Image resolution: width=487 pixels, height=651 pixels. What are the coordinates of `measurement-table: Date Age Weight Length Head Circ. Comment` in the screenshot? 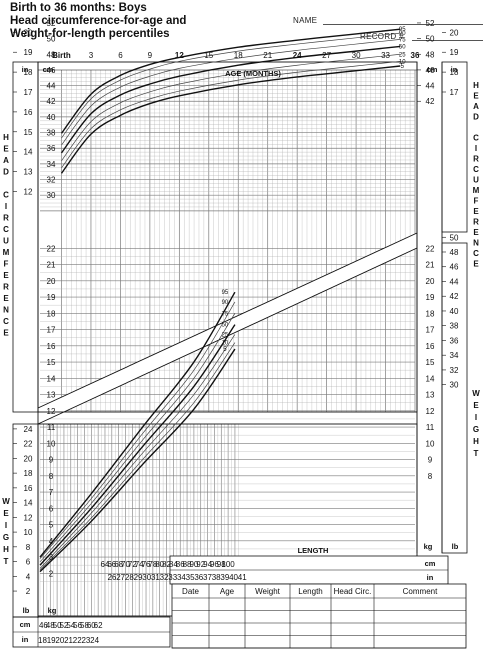 It's located at (319, 616).